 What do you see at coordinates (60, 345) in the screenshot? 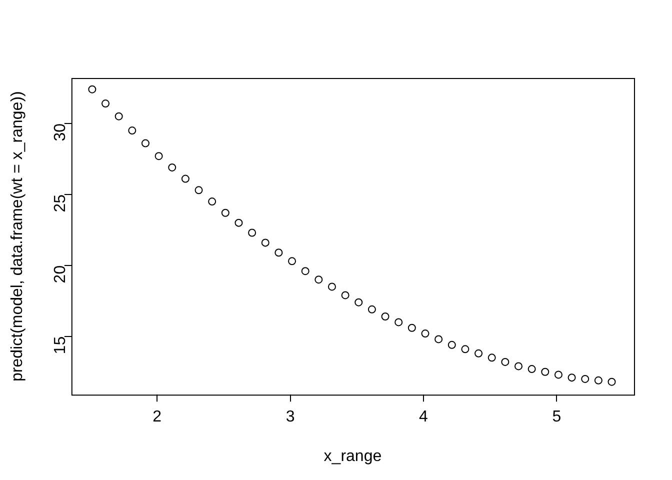
I see `y-tick-label: 15` at bounding box center [60, 345].